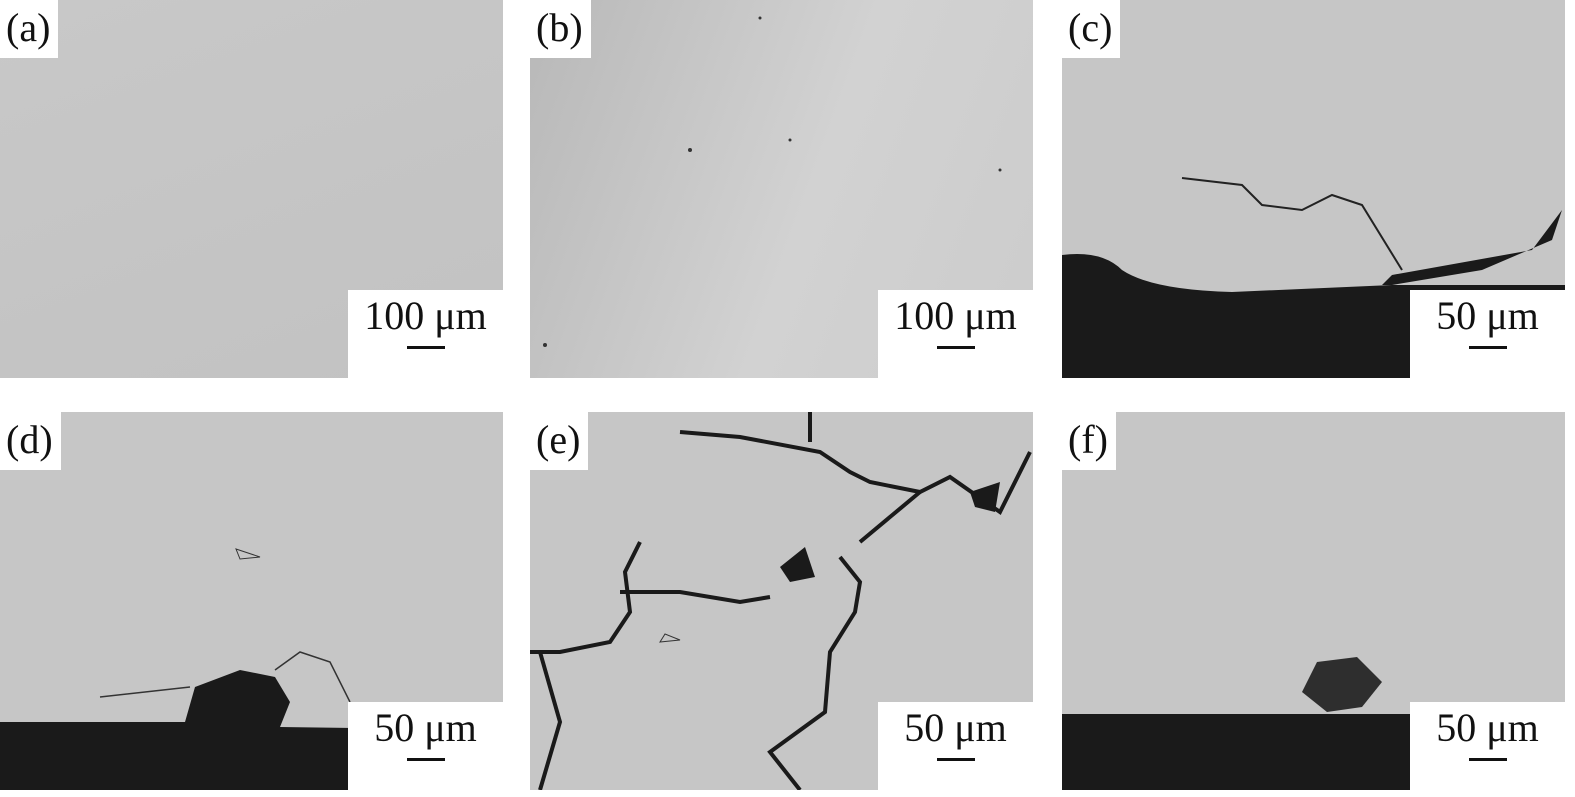 This screenshot has height=797, width=1575. Describe the element at coordinates (560, 29) in the screenshot. I see `panel-label: (b)` at that location.